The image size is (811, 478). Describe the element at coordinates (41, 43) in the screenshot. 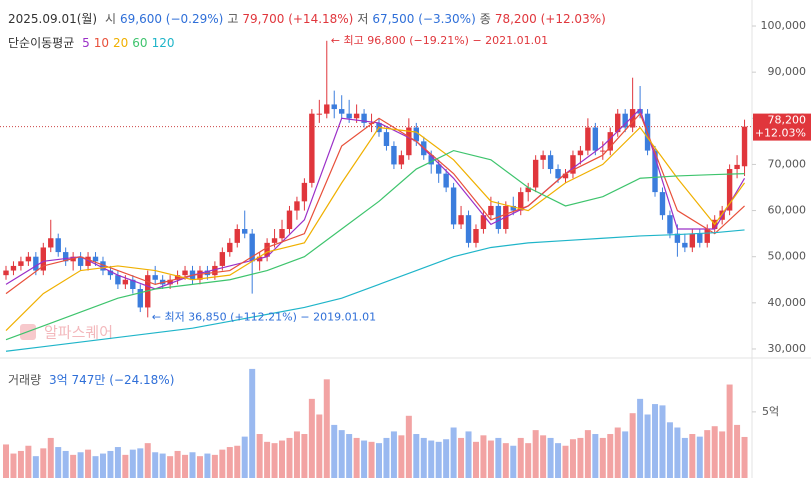

I see `ma-title: 단순이동평균` at that location.